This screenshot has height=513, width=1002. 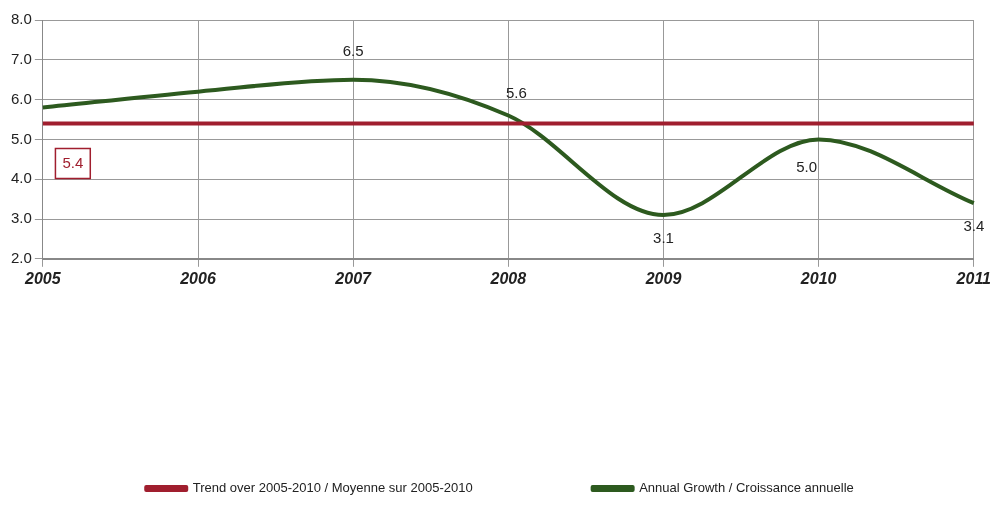 I want to click on x-tick-label: 2005, so click(x=43, y=278).